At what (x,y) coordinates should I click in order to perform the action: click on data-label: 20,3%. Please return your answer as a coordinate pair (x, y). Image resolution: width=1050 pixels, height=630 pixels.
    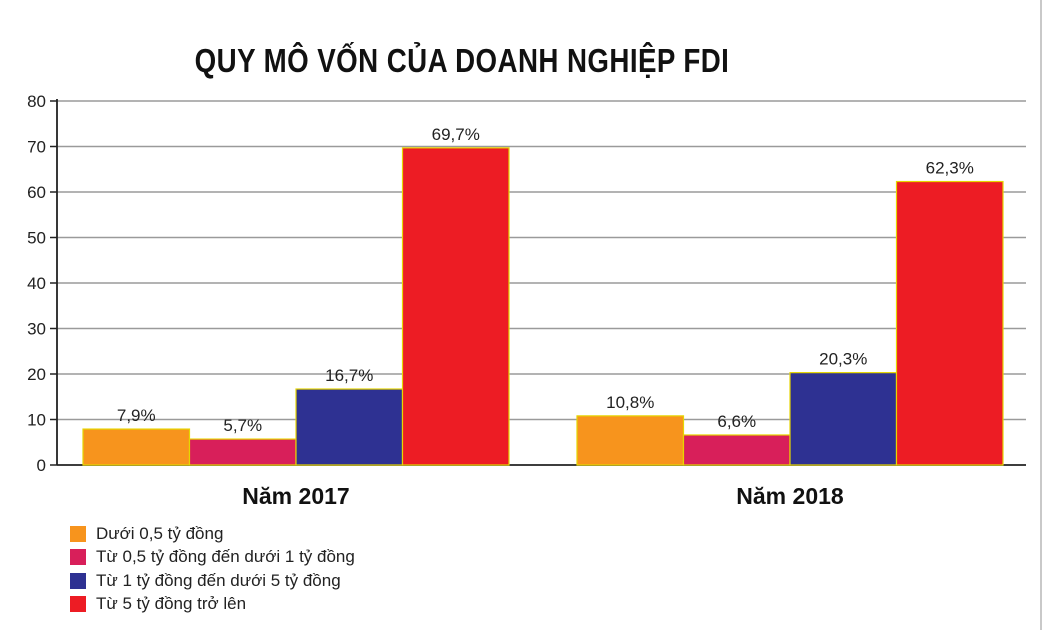
    Looking at the image, I should click on (843, 359).